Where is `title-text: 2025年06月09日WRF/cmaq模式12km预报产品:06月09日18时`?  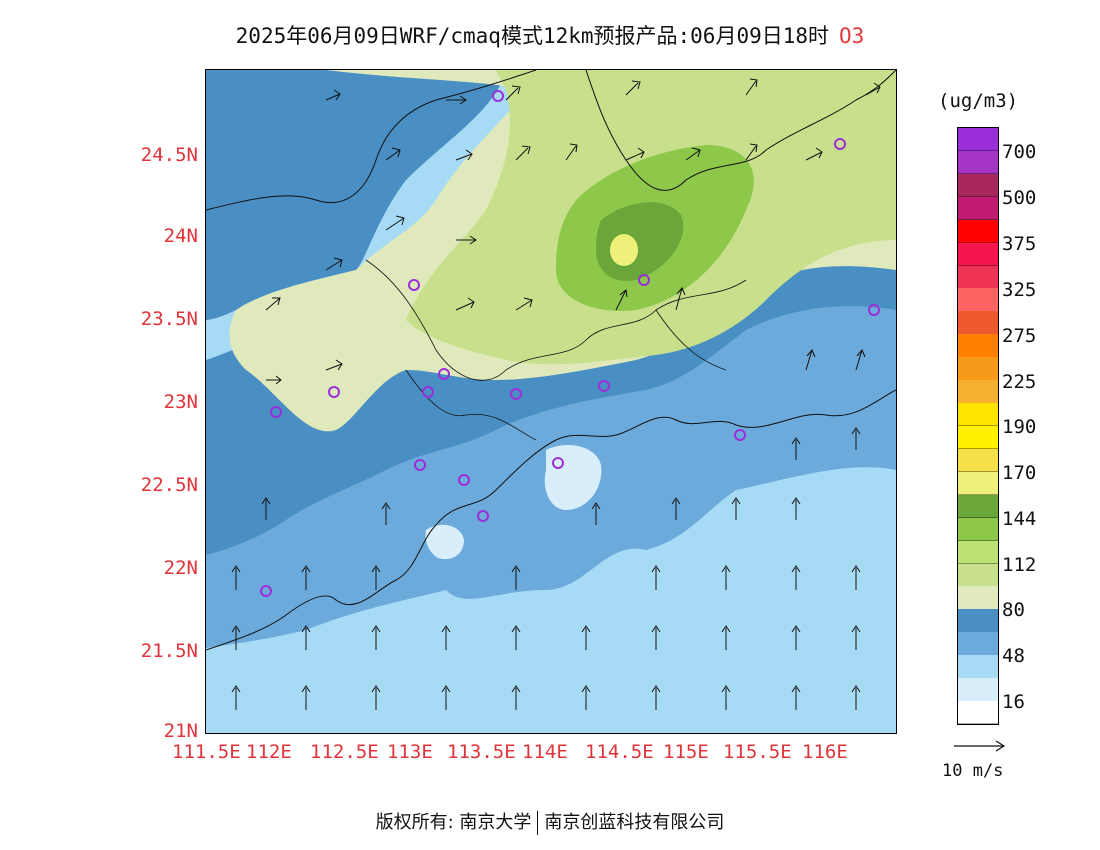
title-text: 2025年06月09日WRF/cmaq模式12km预报产品:06月09日18时 is located at coordinates (532, 36).